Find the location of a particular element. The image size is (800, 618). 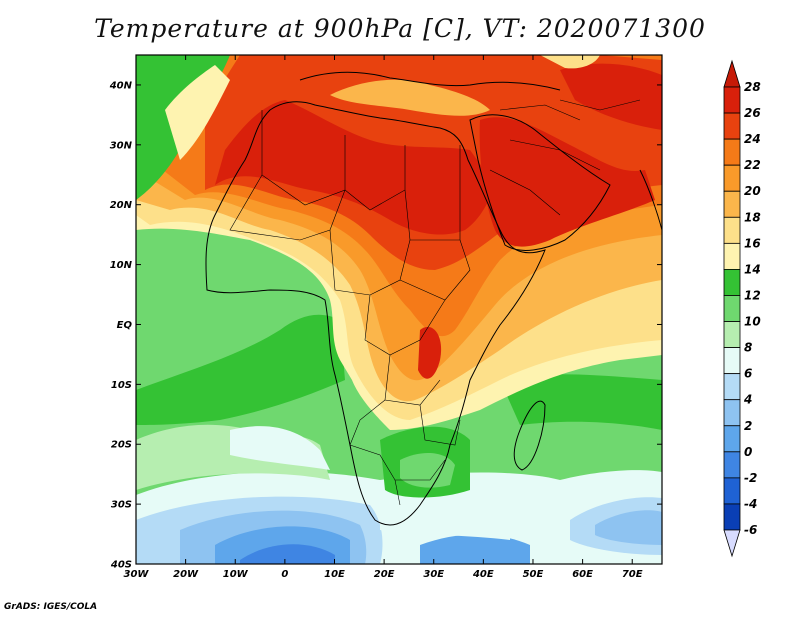

lat-tick-label: 20N is located at coordinates (121, 205).